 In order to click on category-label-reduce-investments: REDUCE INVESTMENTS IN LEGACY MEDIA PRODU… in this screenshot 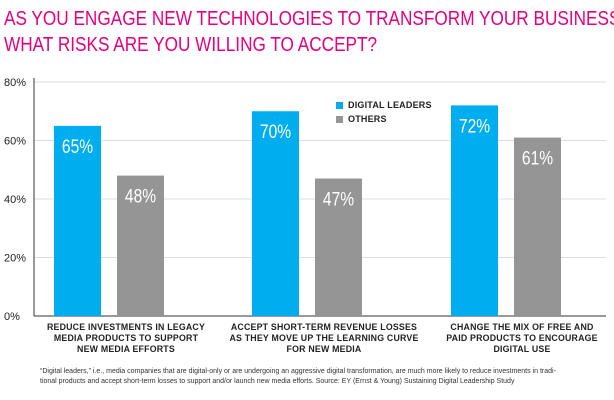, I will do `click(126, 338)`.